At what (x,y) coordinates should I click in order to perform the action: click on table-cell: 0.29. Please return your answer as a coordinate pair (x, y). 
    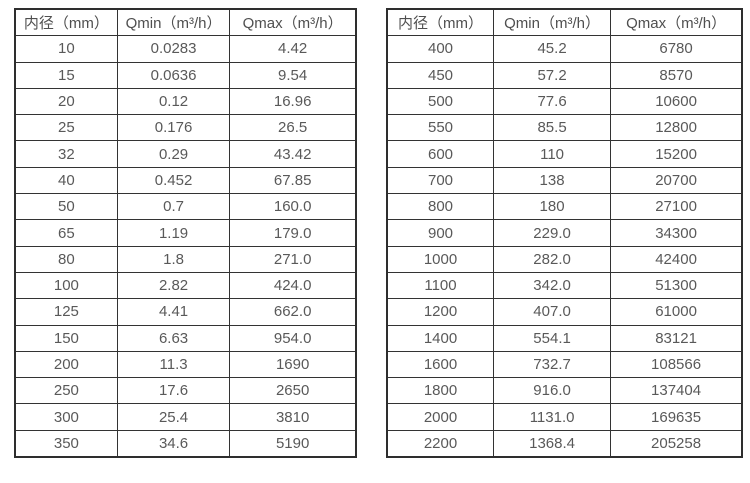
    Looking at the image, I should click on (173, 154).